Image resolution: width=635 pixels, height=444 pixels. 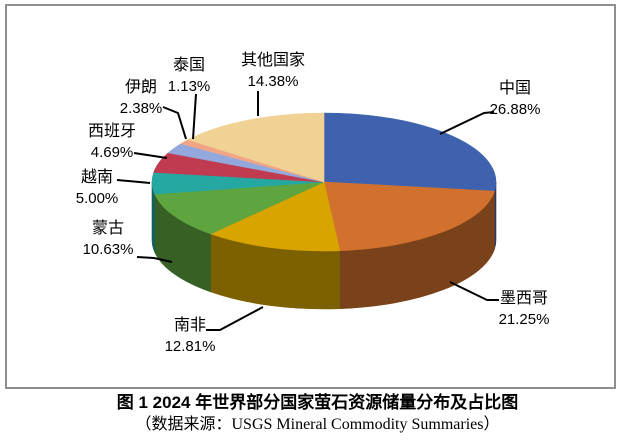 What do you see at coordinates (112, 131) in the screenshot?
I see `slice-label-name: 西班牙` at bounding box center [112, 131].